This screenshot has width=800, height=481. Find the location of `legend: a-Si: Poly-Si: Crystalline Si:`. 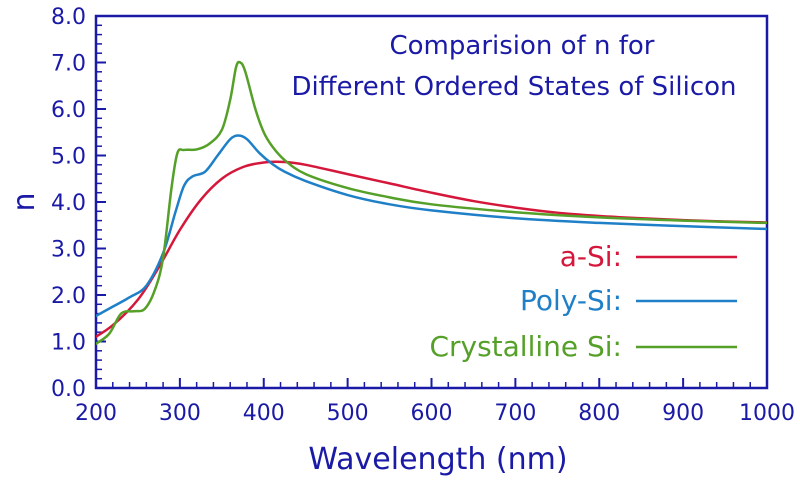

legend: a-Si: Poly-Si: Crystalline Si: is located at coordinates (583, 301).